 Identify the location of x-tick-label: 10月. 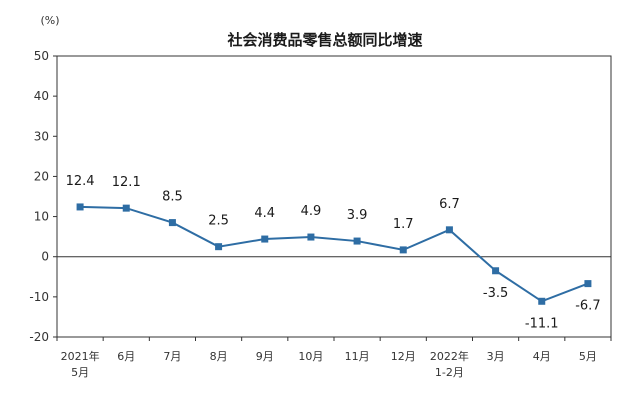
(310, 356).